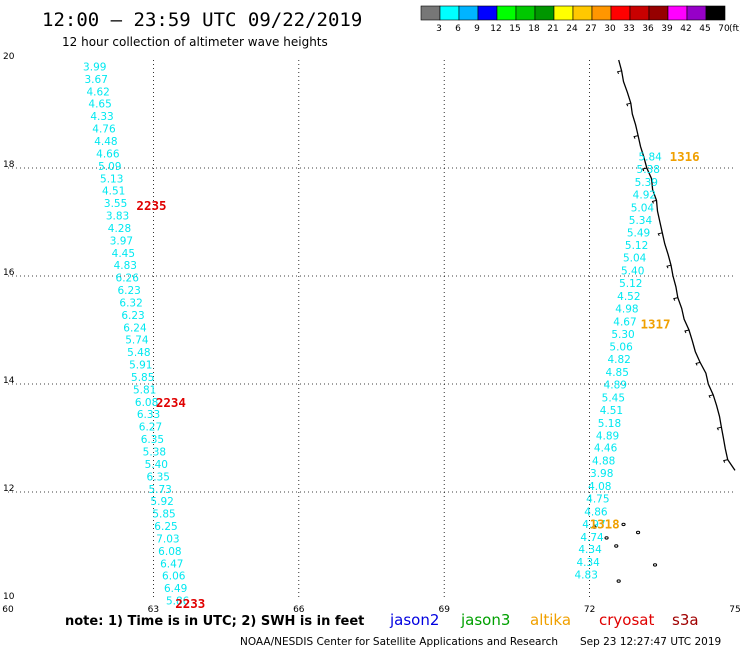 The image size is (740, 650). I want to click on jason3-swh-point: 4.83, so click(586, 576).